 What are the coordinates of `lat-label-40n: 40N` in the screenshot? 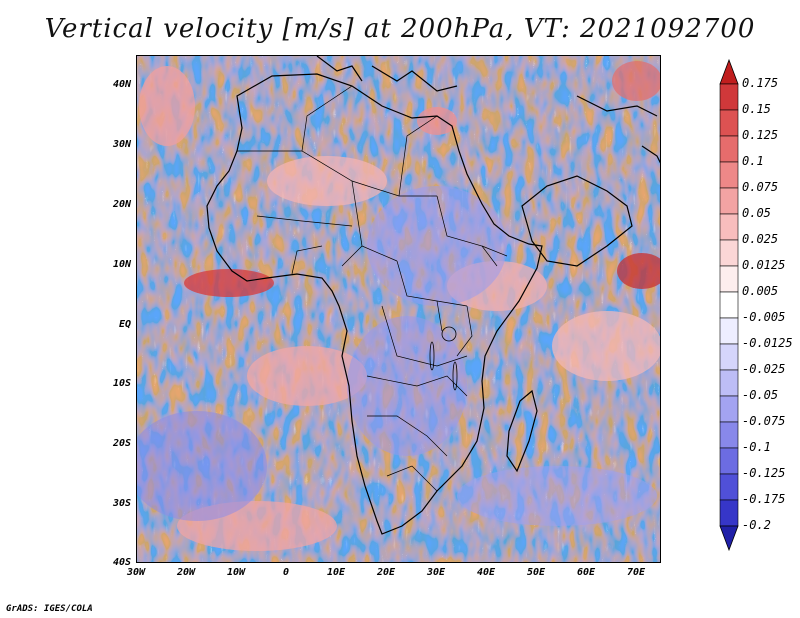 It's located at (121, 84).